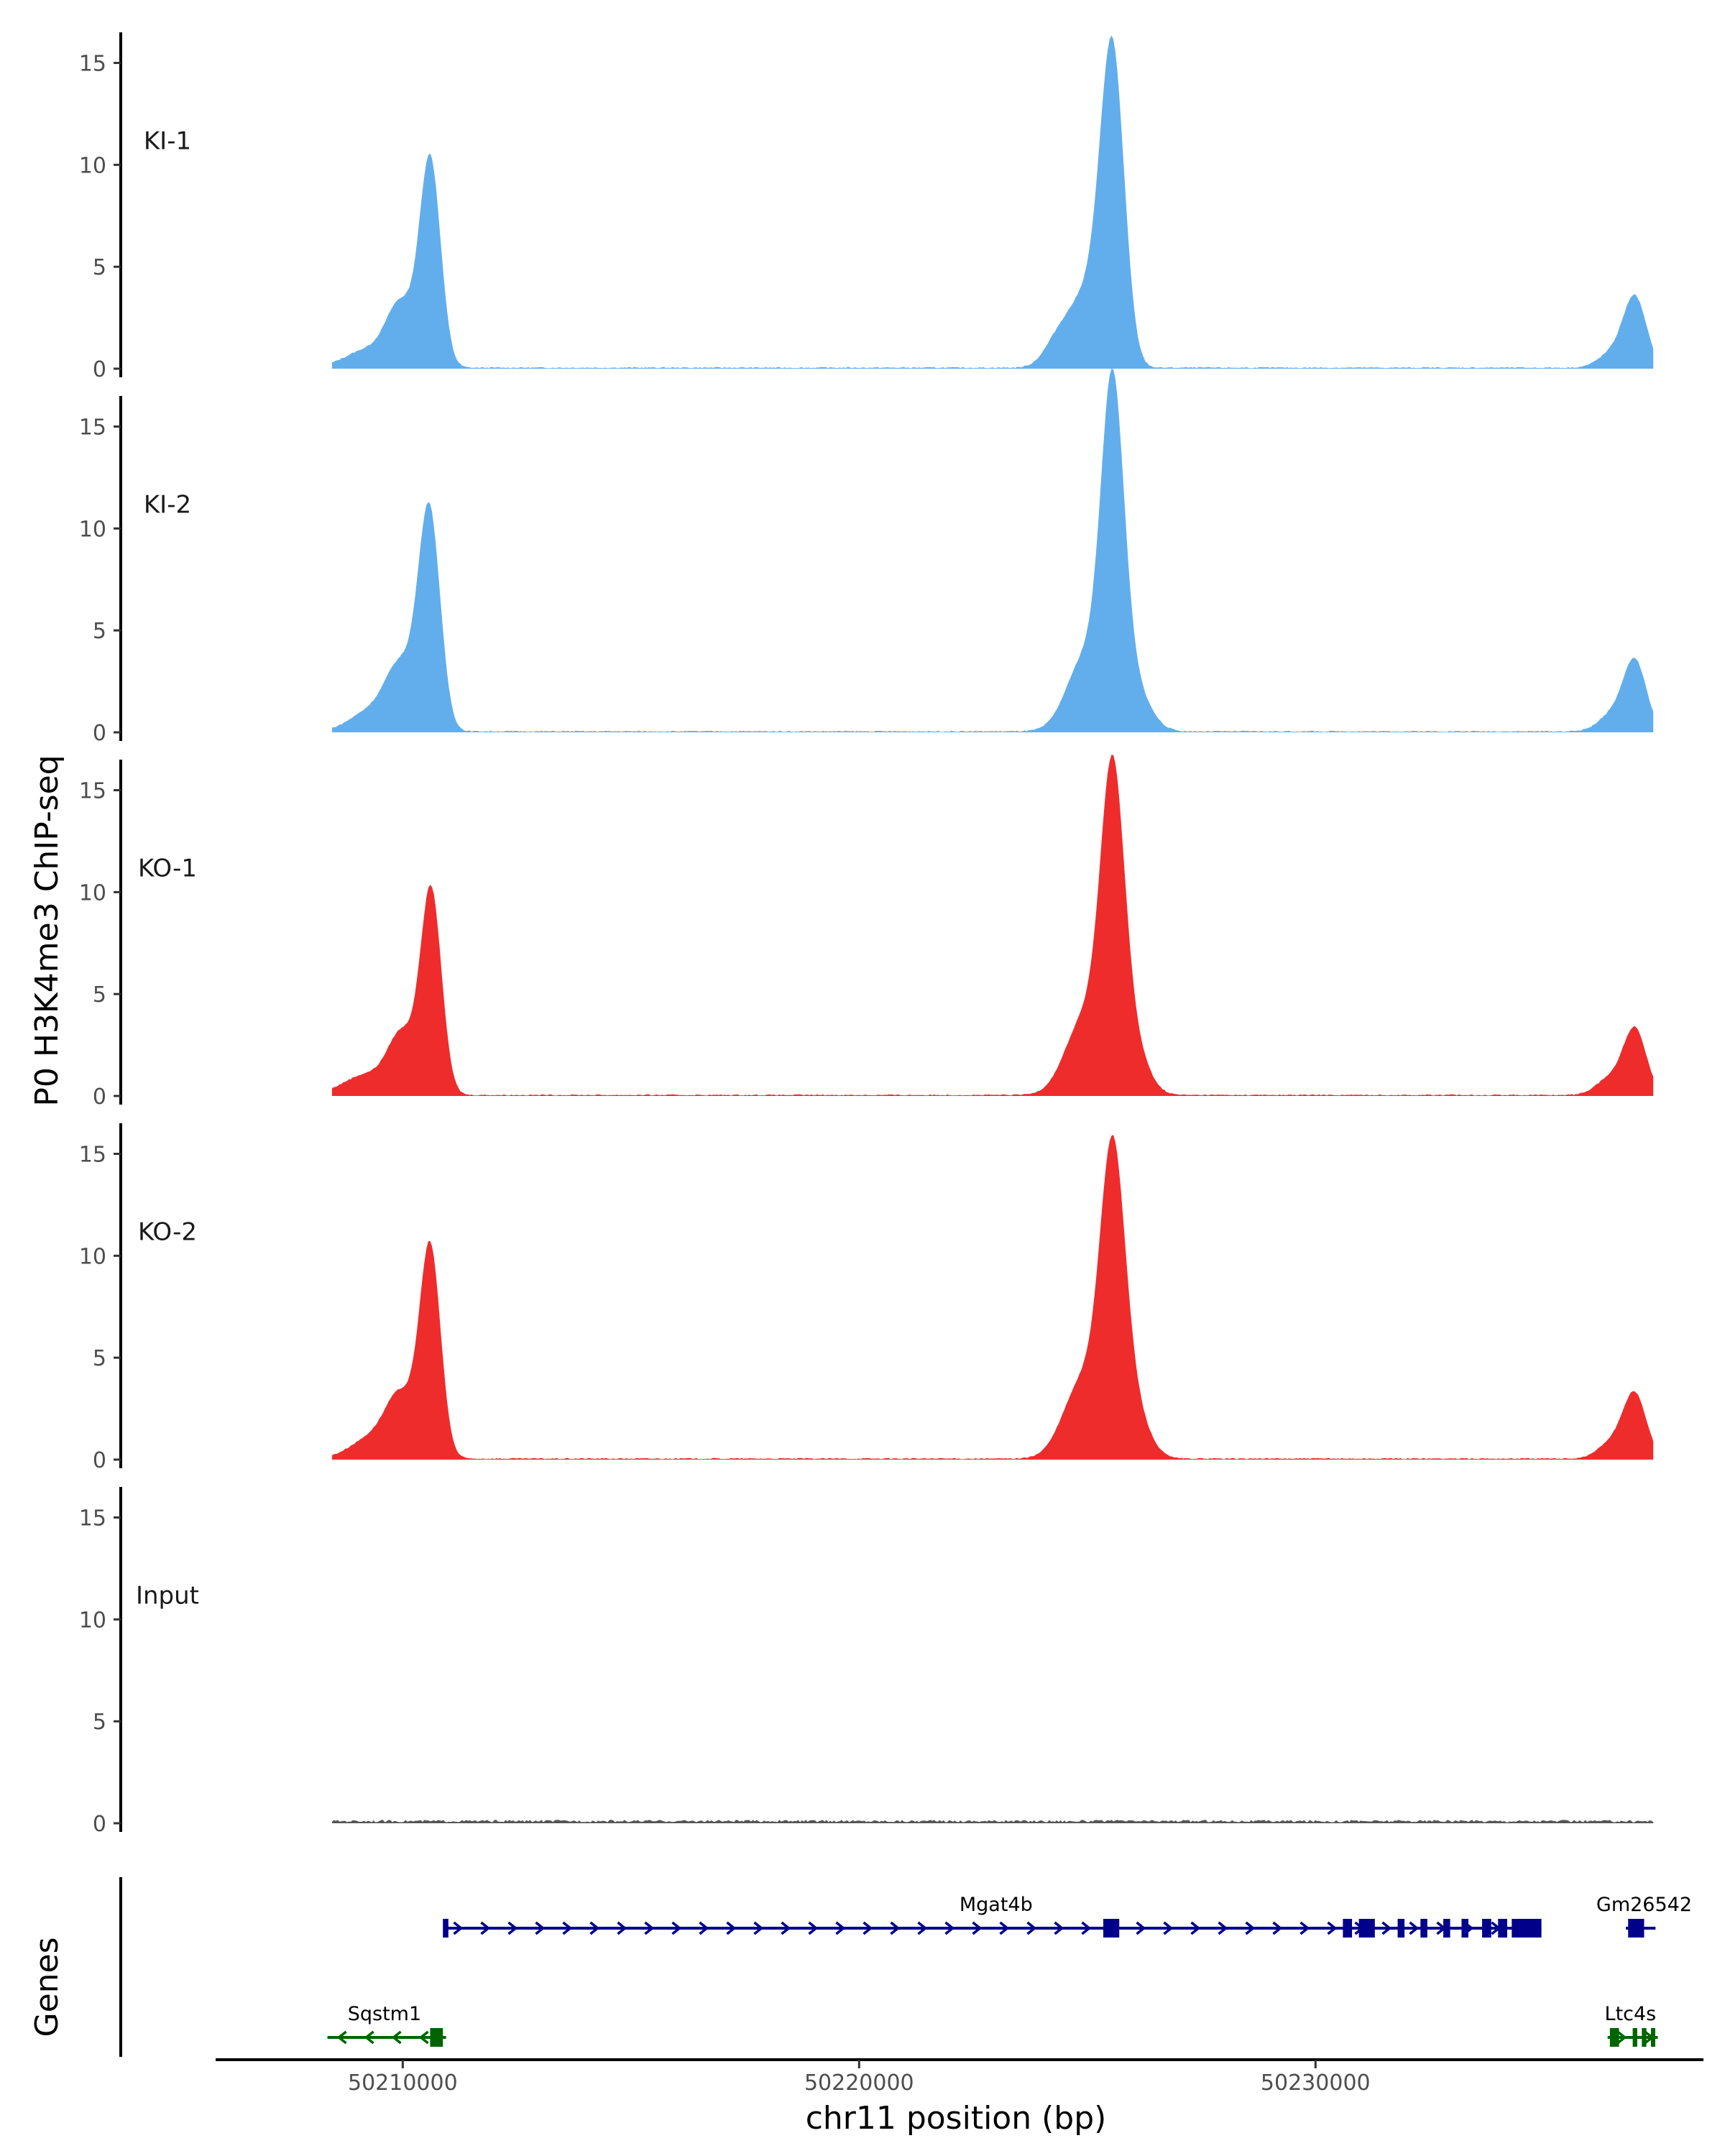 The width and height of the screenshot is (1725, 2156). I want to click on gene-gm26542: Gm26542, so click(1644, 1916).